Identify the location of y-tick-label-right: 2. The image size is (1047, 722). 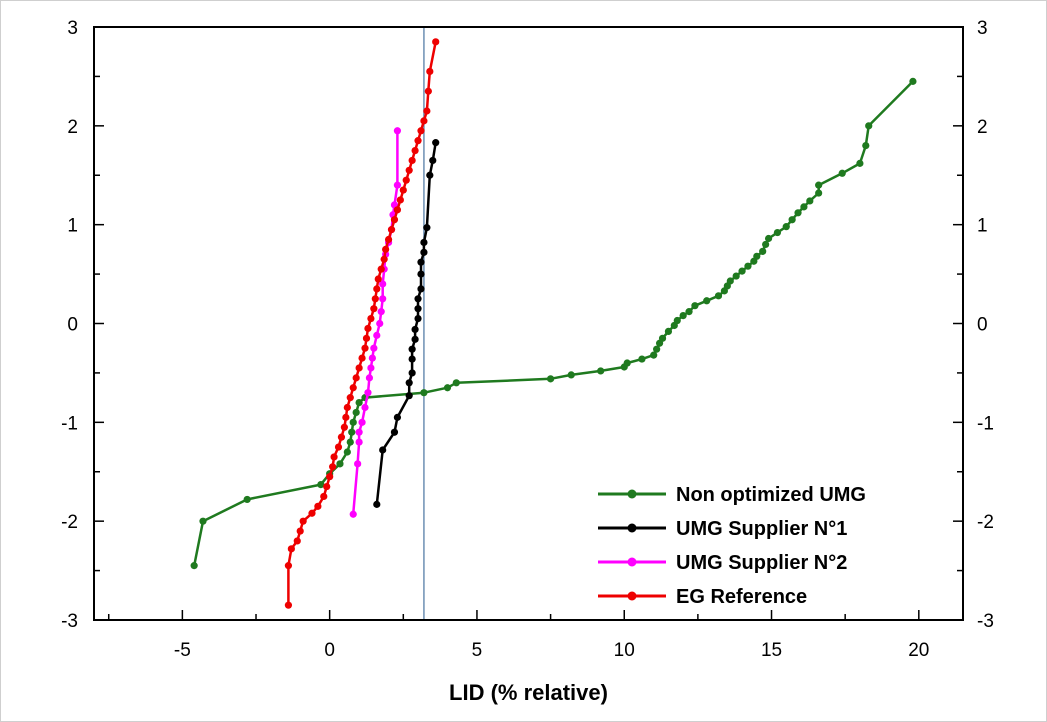
(982, 127).